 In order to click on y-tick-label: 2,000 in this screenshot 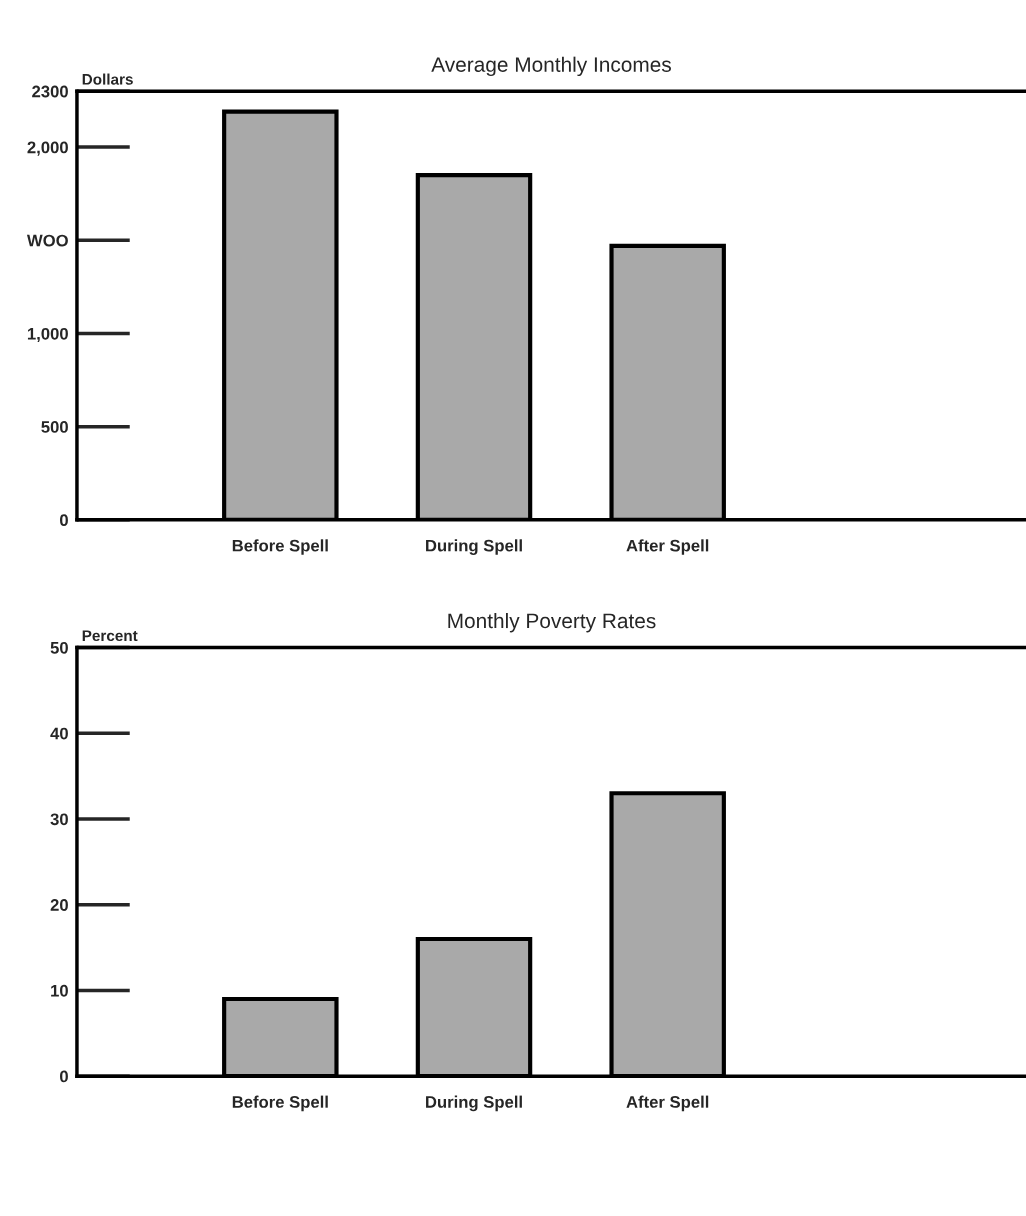, I will do `click(47, 148)`.